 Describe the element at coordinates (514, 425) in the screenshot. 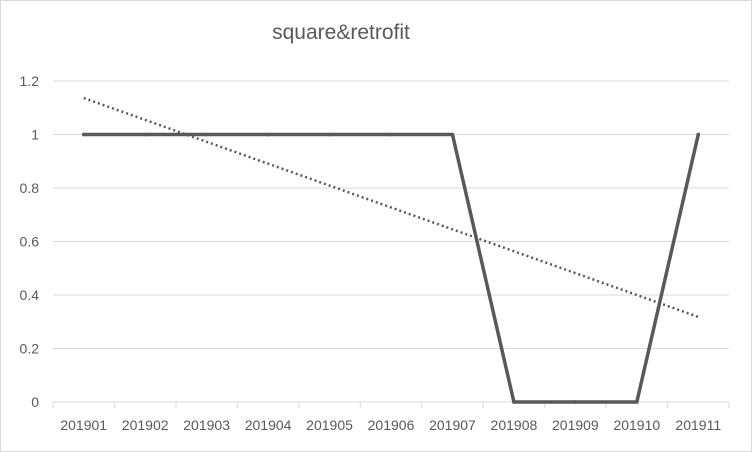

I see `x-tick-label: 201908` at that location.